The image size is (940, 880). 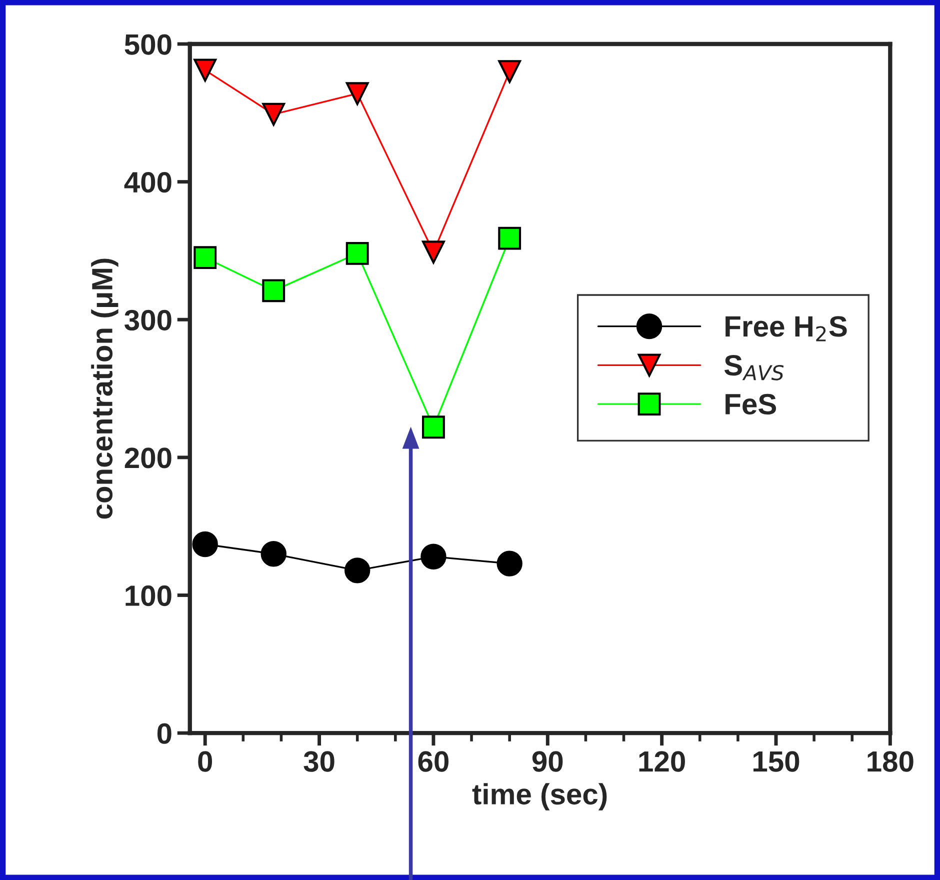 I want to click on legend-label: S$_{AVS}$, so click(x=754, y=367).